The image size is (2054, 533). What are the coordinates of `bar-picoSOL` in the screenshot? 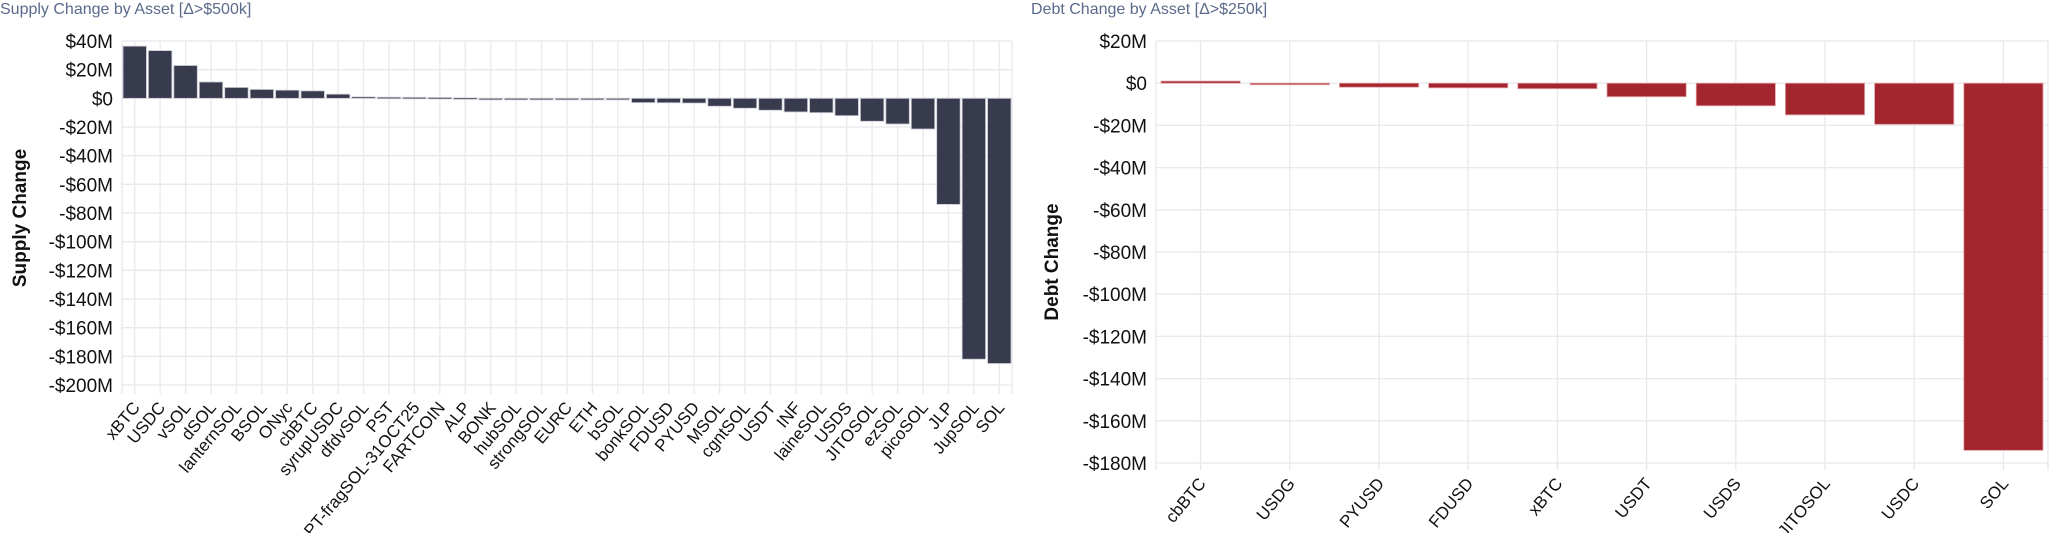 It's located at (923, 113).